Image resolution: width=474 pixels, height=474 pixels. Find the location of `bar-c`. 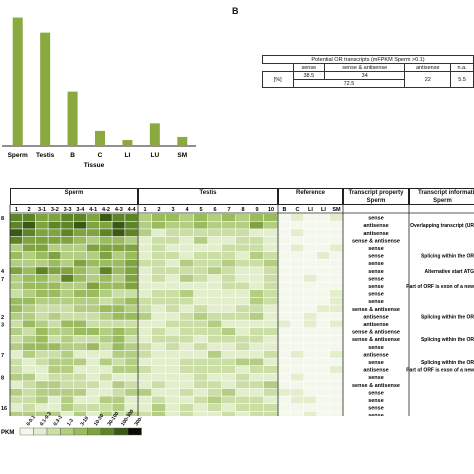

bar-c is located at coordinates (100, 138).